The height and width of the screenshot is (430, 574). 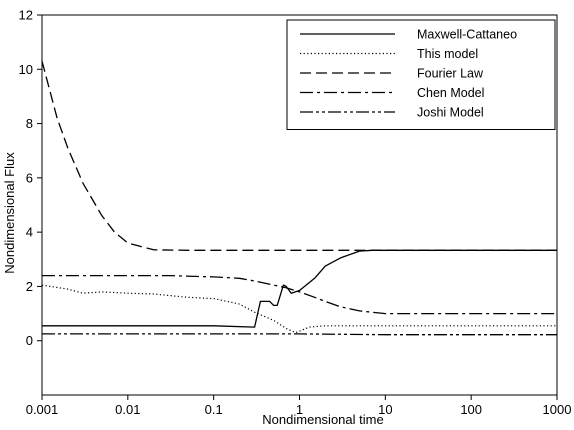 I want to click on y-tick-label: 6, so click(x=29, y=177).